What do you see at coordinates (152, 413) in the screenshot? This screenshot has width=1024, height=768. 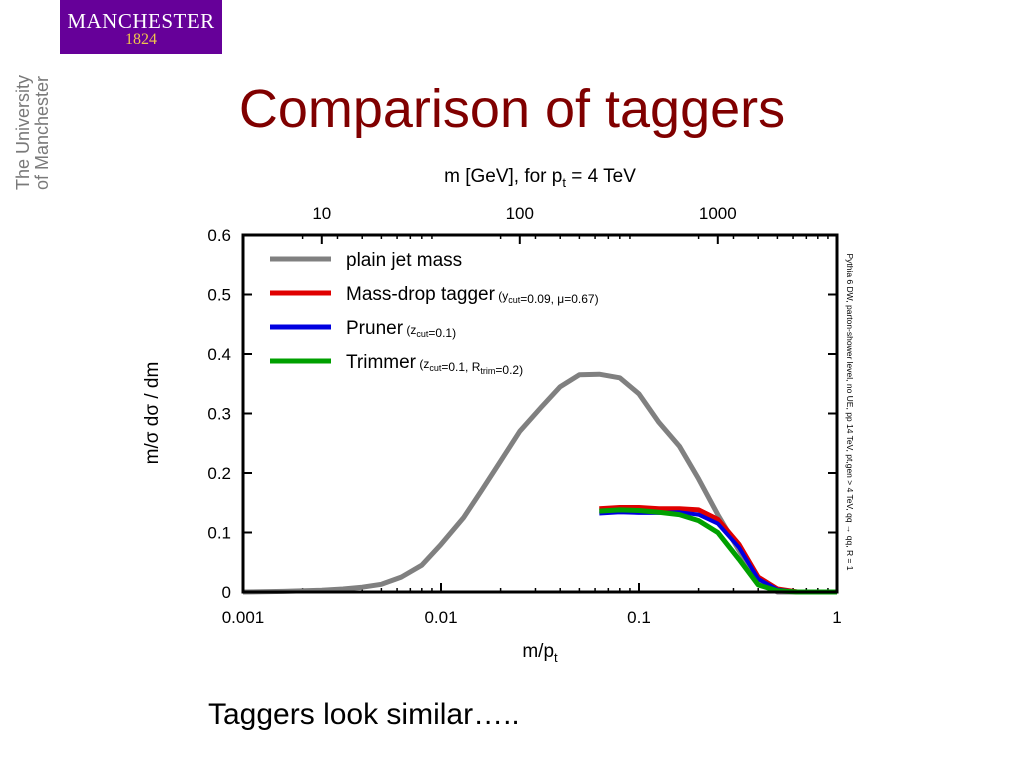 I see `y-axis-label: m/σ dσ / dm` at bounding box center [152, 413].